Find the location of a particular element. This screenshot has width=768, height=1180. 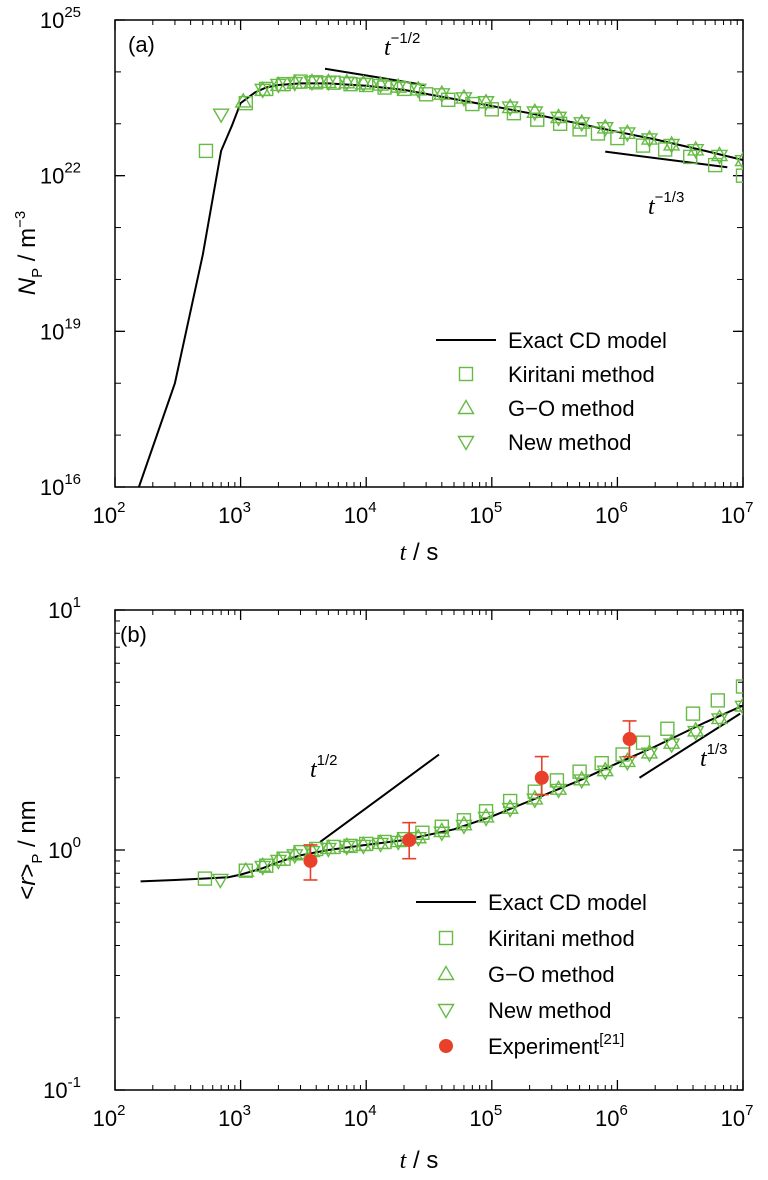

x-axis-unit: / s is located at coordinates (422, 1160).